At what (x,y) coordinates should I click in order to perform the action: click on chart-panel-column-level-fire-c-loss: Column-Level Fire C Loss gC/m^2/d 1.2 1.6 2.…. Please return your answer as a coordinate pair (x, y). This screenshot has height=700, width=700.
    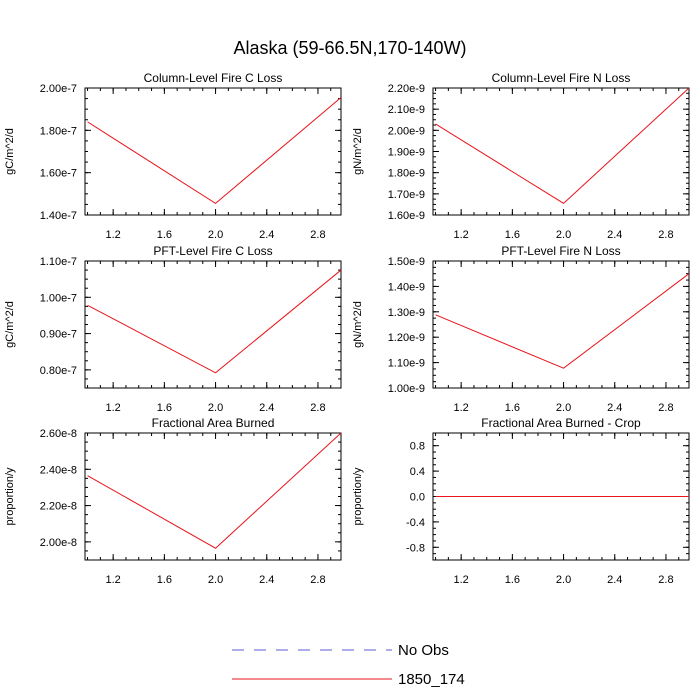
    Looking at the image, I should click on (173, 156).